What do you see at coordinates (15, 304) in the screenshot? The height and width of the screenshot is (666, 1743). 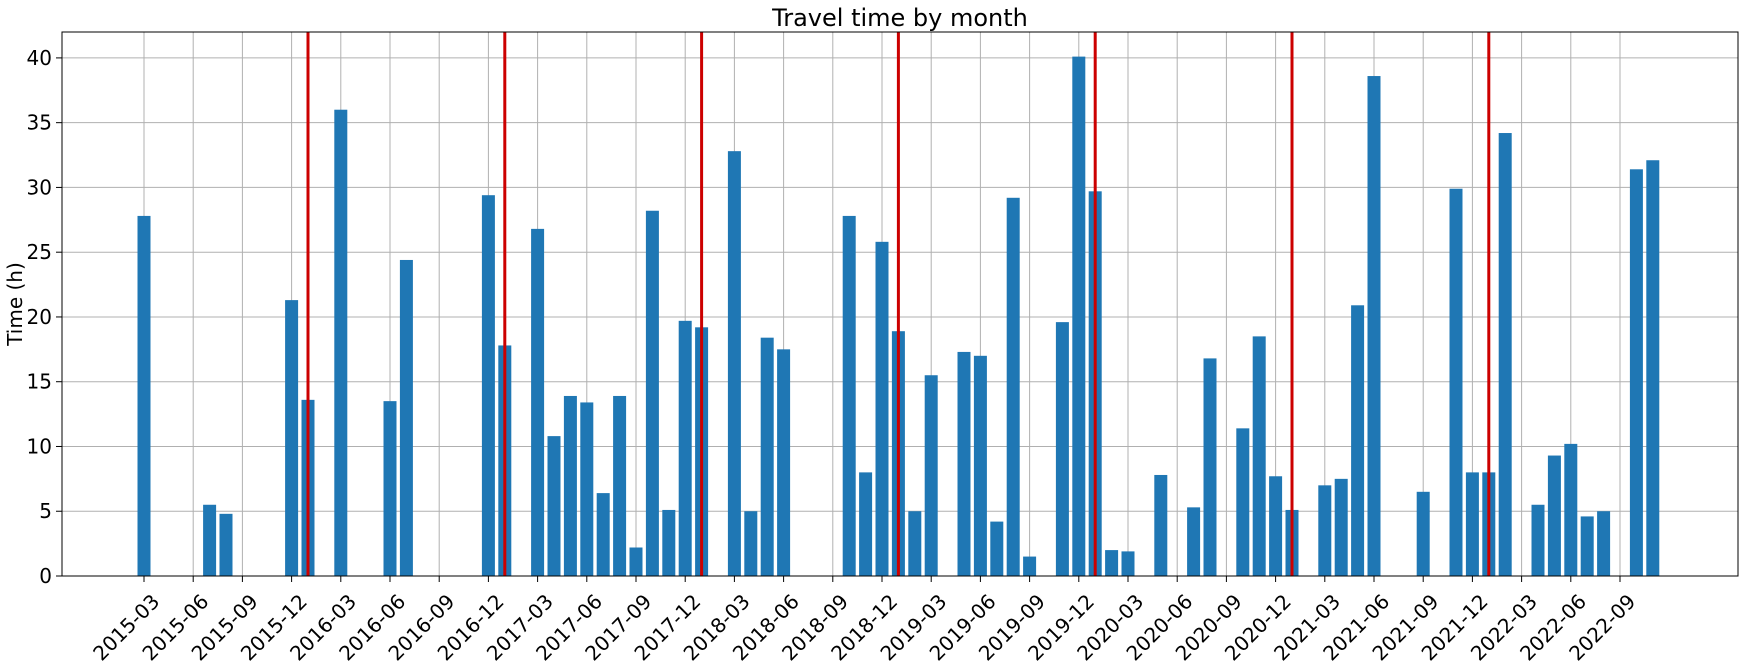 I see `y-axis-label: Time (h)` at bounding box center [15, 304].